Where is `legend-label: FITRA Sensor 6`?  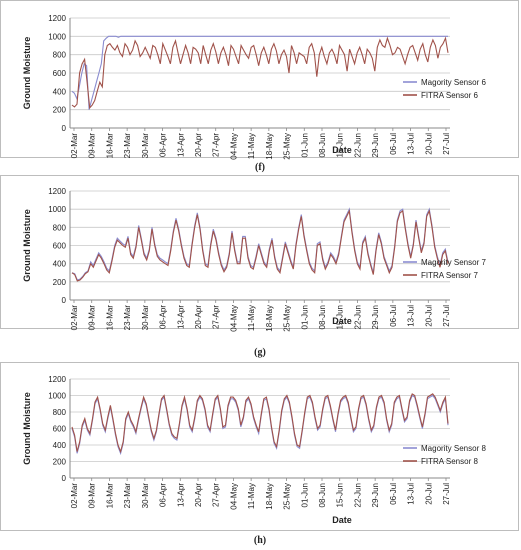
legend-label: FITRA Sensor 6 is located at coordinates (449, 95).